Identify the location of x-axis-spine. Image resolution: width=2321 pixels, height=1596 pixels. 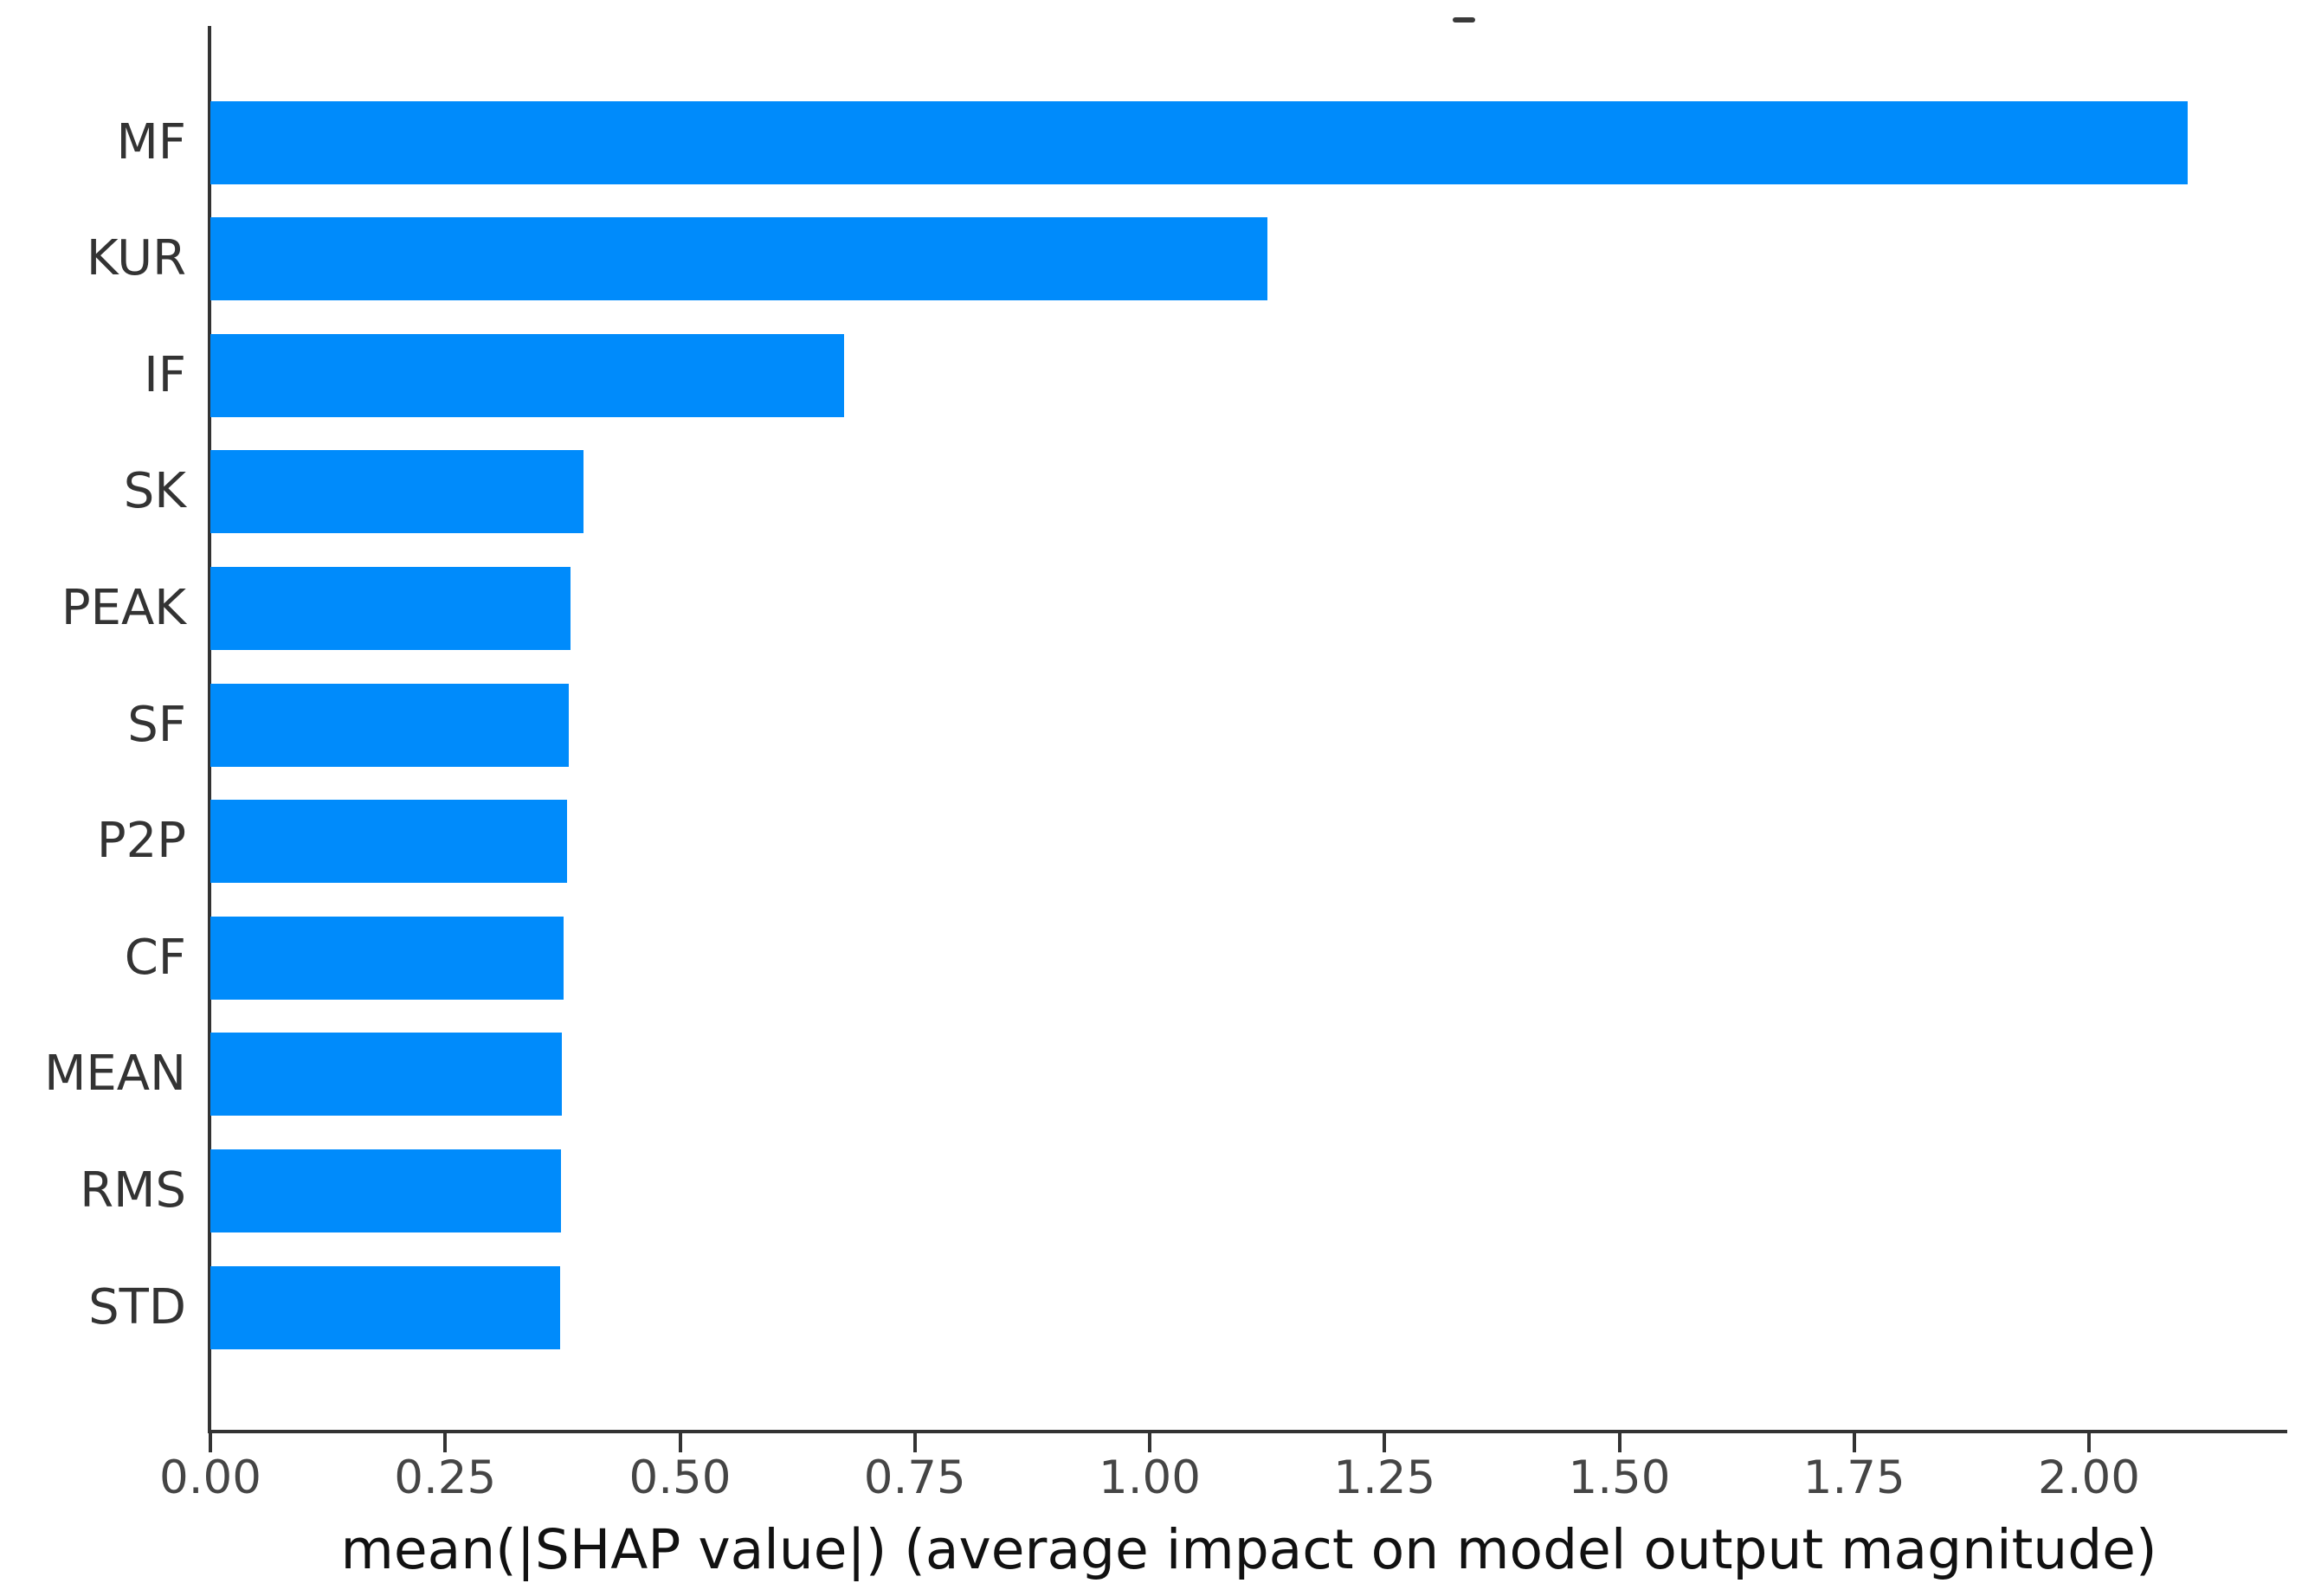
(1247, 1431).